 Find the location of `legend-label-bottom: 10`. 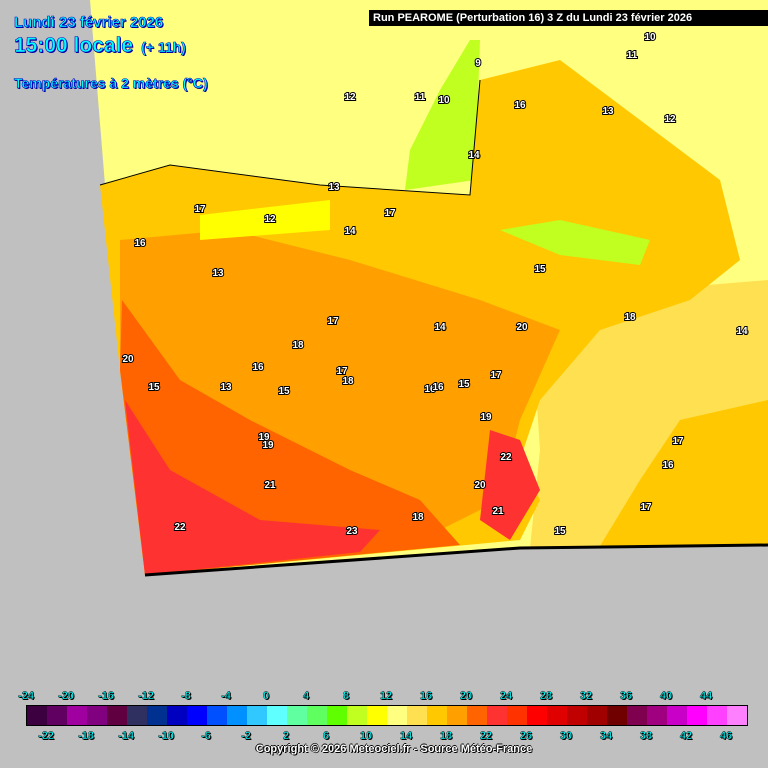

legend-label-bottom: 10 is located at coordinates (366, 736).